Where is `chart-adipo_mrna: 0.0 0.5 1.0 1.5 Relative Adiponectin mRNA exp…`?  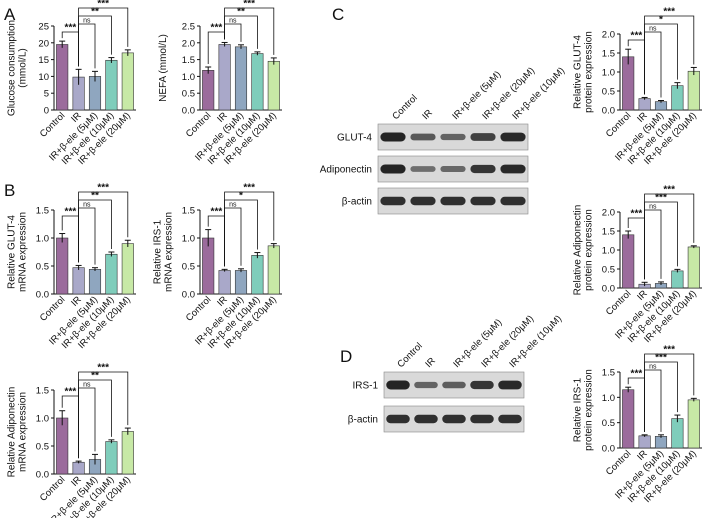
chart-adipo_mrna: 0.0 0.5 1.0 1.5 Relative Adiponectin mRNA exp… is located at coordinates (71, 440).